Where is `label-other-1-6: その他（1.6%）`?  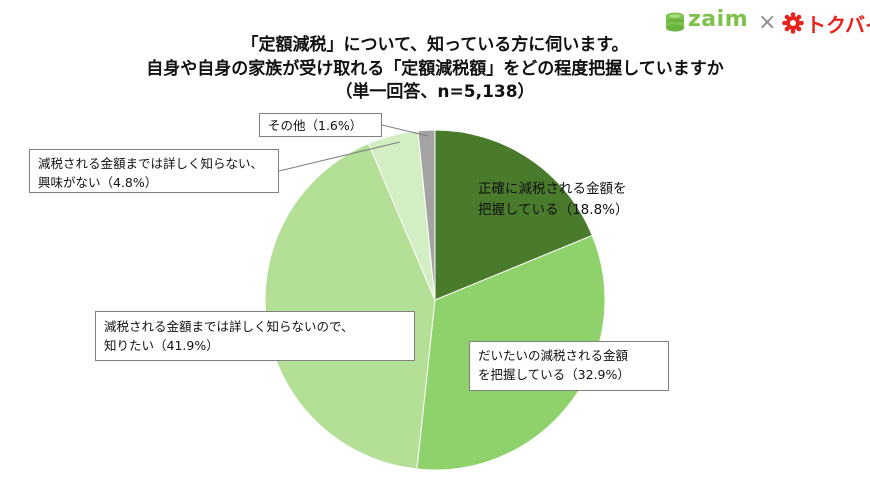
label-other-1-6: その他（1.6%） is located at coordinates (320, 125).